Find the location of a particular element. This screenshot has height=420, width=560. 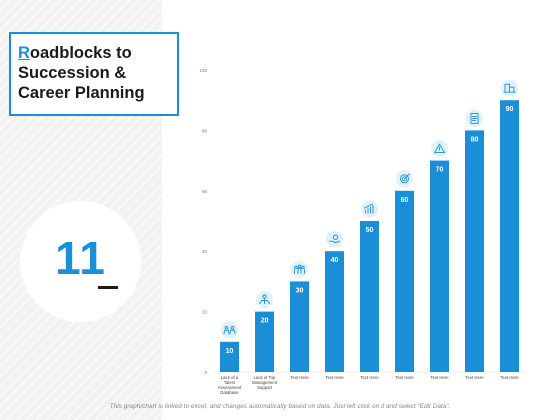

bar-value-label: 90 is located at coordinates (510, 109).